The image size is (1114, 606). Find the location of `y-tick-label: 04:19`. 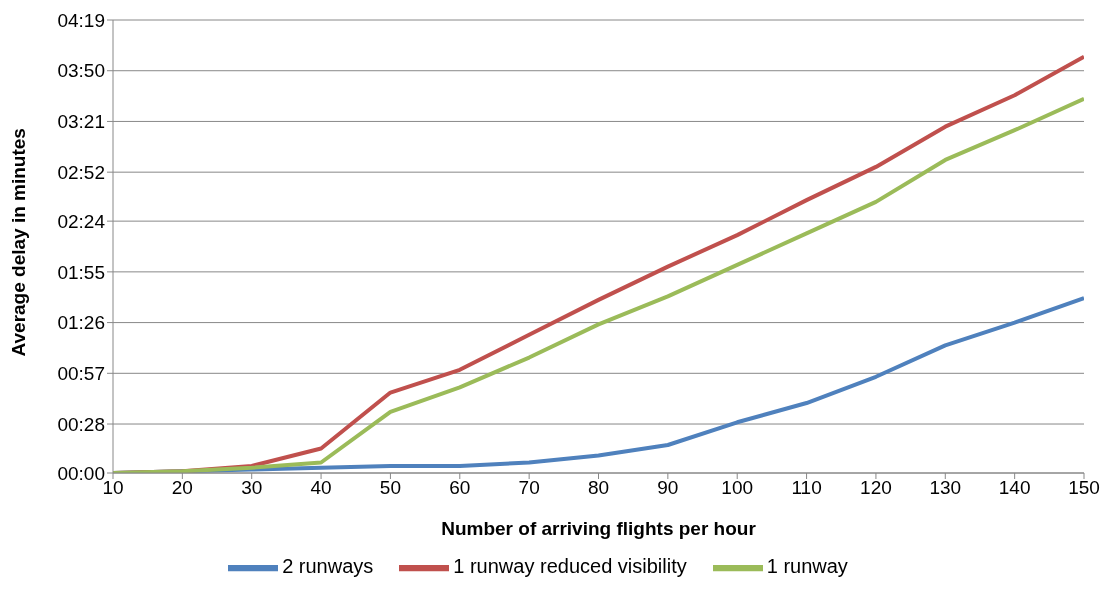

y-tick-label: 04:19 is located at coordinates (81, 20).